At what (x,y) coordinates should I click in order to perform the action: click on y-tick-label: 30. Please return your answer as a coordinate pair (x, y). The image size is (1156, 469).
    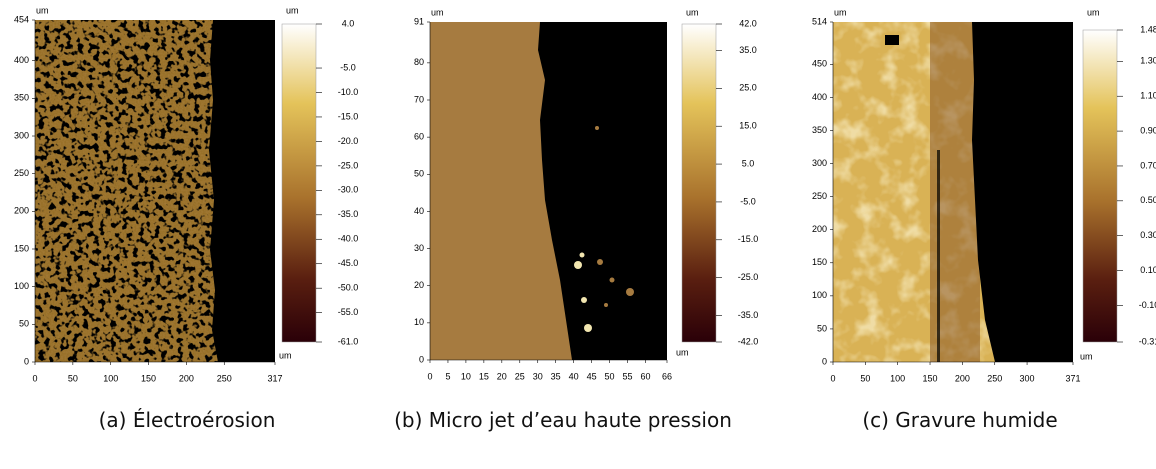
    Looking at the image, I should click on (419, 248).